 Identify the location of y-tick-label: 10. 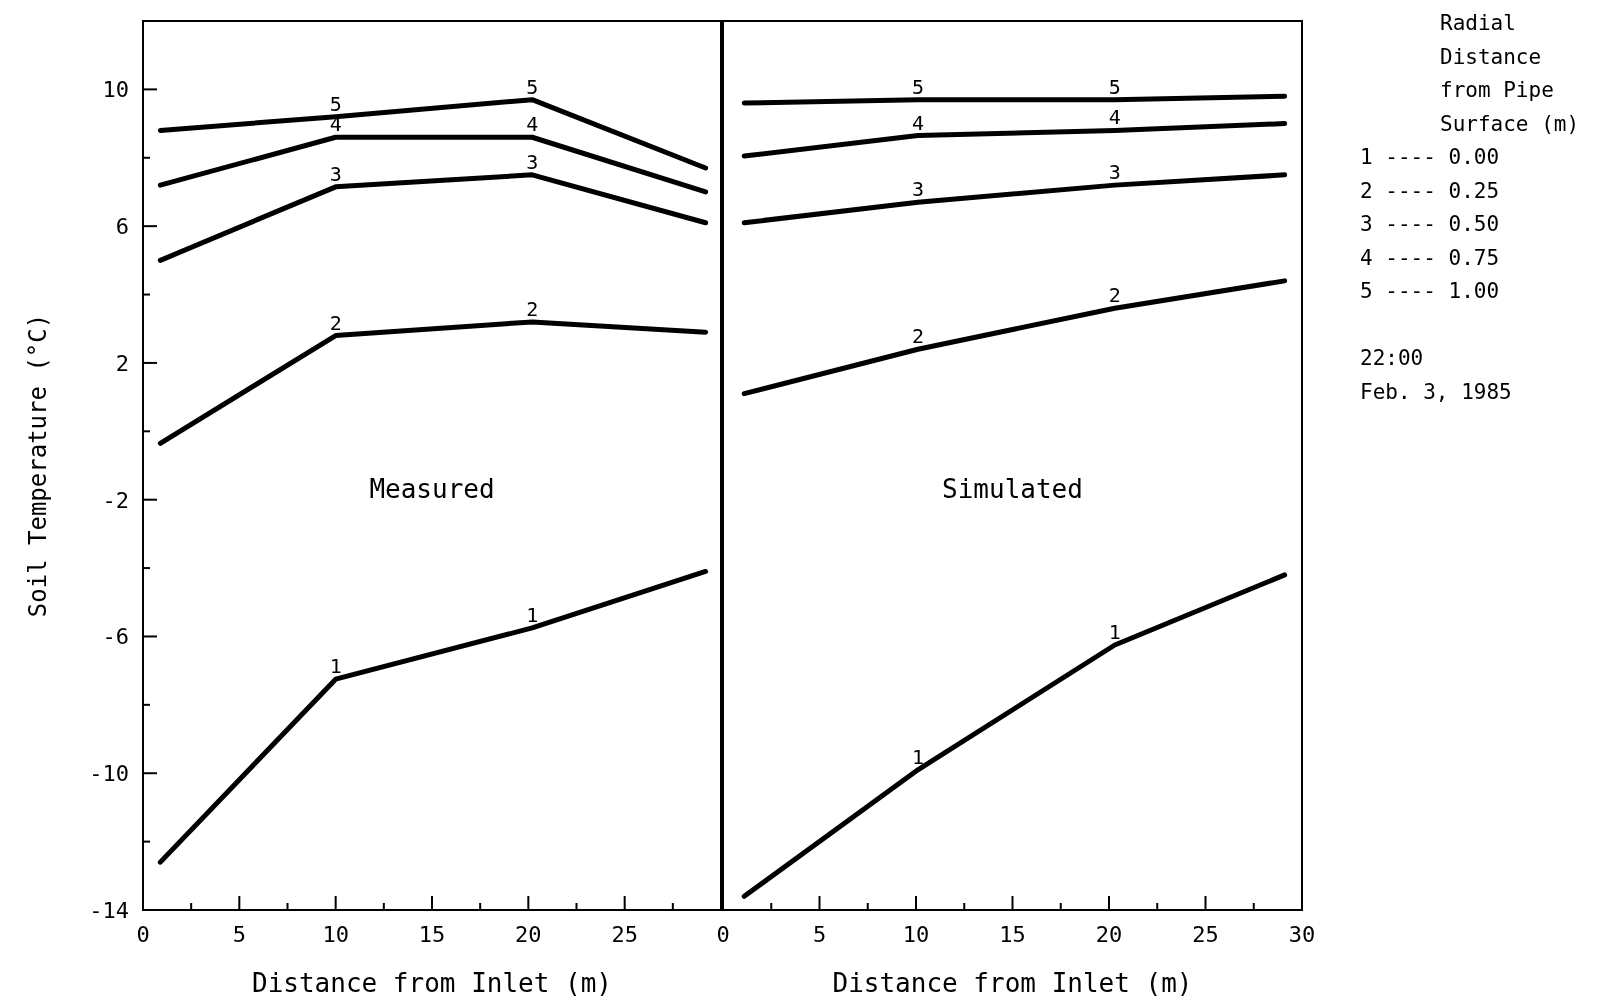
(115, 90).